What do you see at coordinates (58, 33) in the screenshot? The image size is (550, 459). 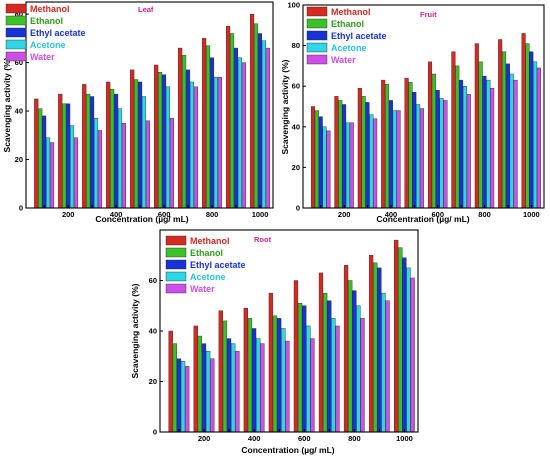 I see `legend-label: Ethyl acetate` at bounding box center [58, 33].